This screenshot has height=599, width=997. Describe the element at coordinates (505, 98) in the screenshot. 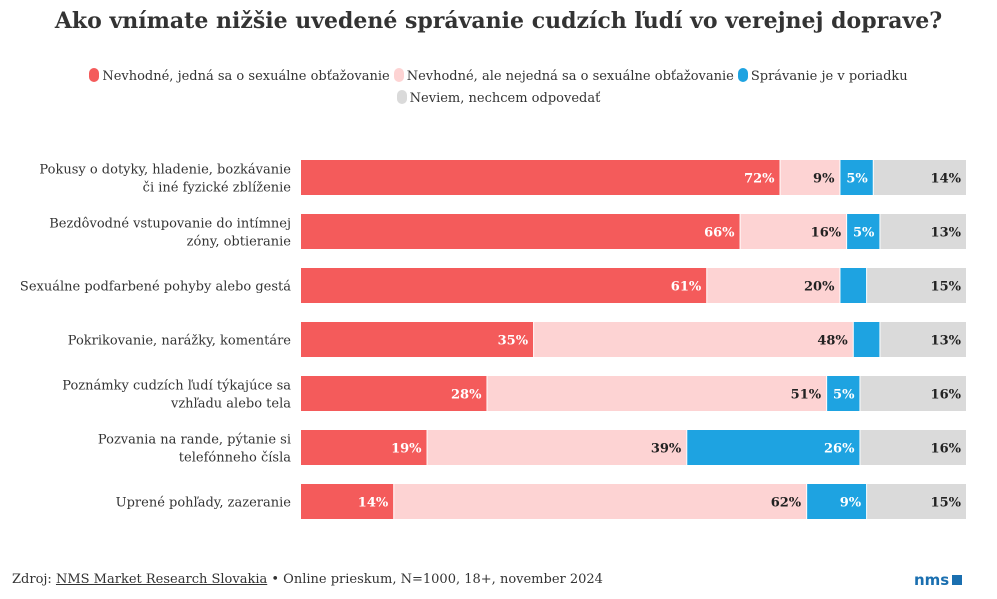

I see `legend-label: Neviem, nechcem odpovedať` at that location.